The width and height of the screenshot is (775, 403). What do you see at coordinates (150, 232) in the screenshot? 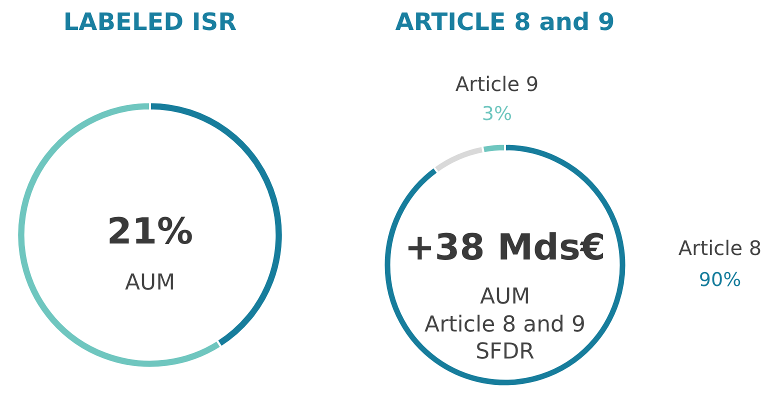
I see `text: 21%` at bounding box center [150, 232].